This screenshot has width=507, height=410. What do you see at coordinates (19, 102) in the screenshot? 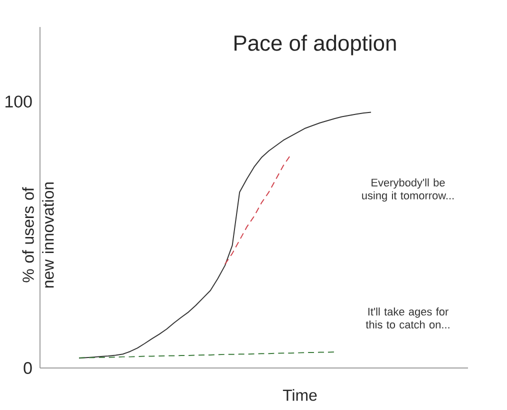
I see `y-tick-label: 100` at bounding box center [19, 102].